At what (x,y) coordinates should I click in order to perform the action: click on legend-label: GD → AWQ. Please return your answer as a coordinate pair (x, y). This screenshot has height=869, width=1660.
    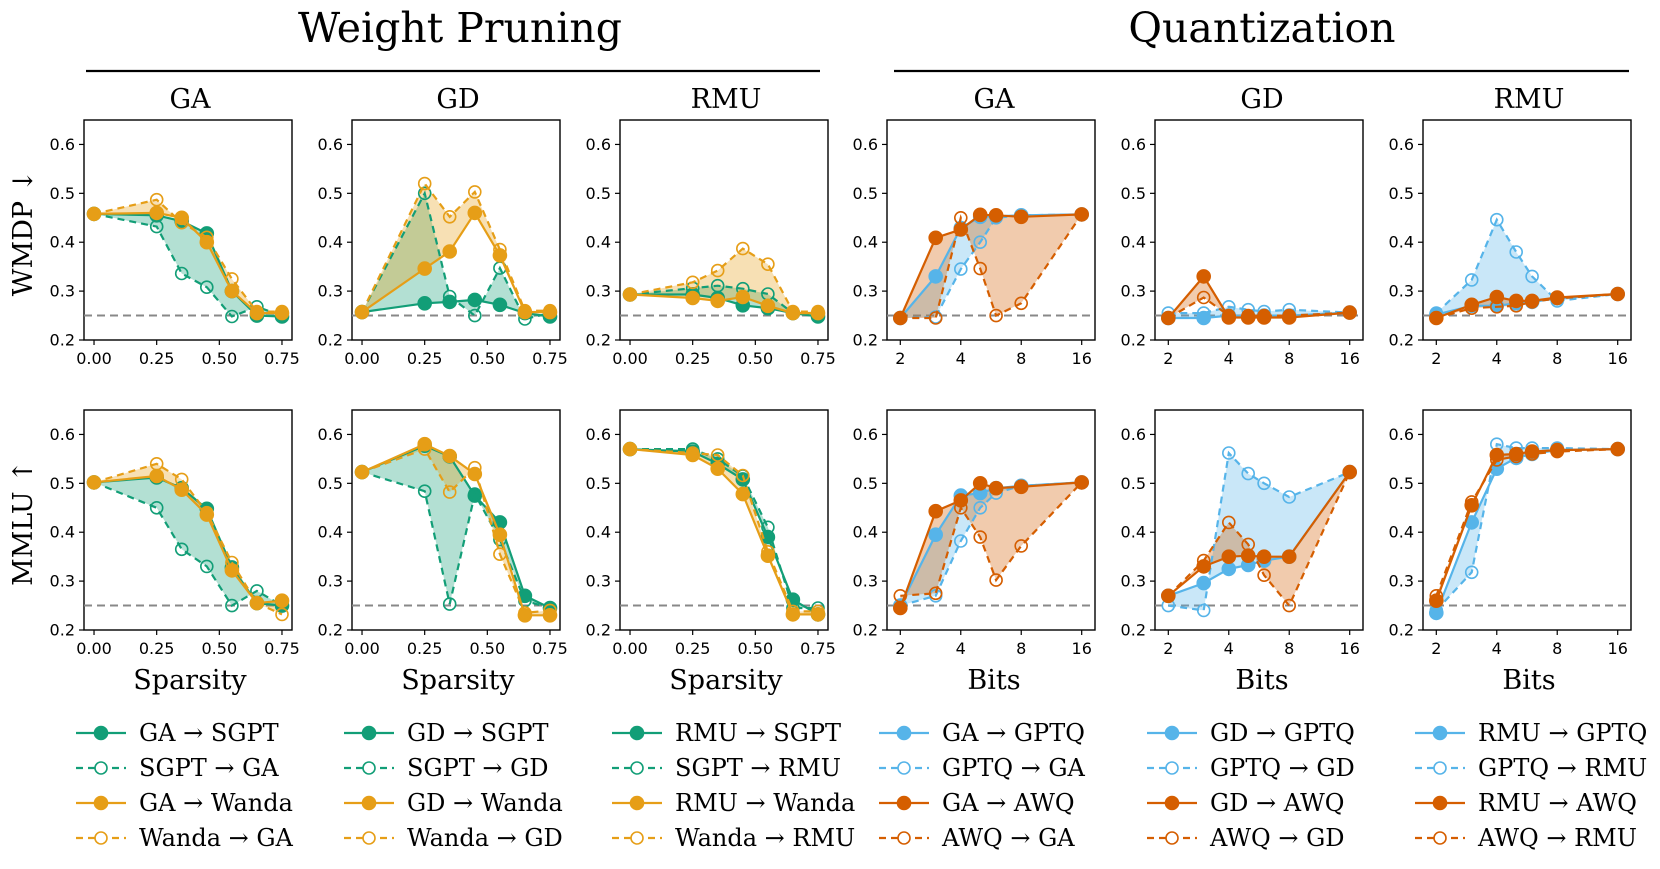
    Looking at the image, I should click on (1277, 803).